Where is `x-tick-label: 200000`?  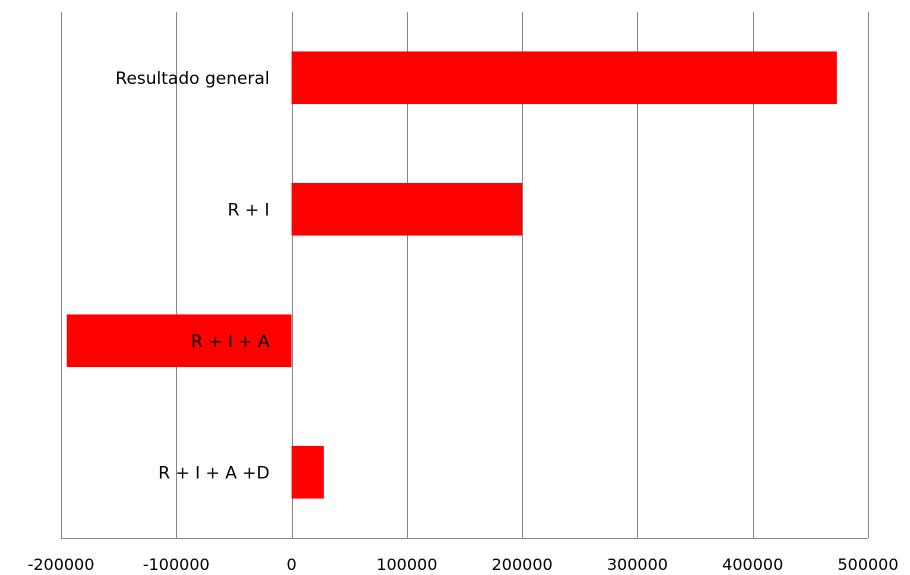
x-tick-label: 200000 is located at coordinates (522, 564).